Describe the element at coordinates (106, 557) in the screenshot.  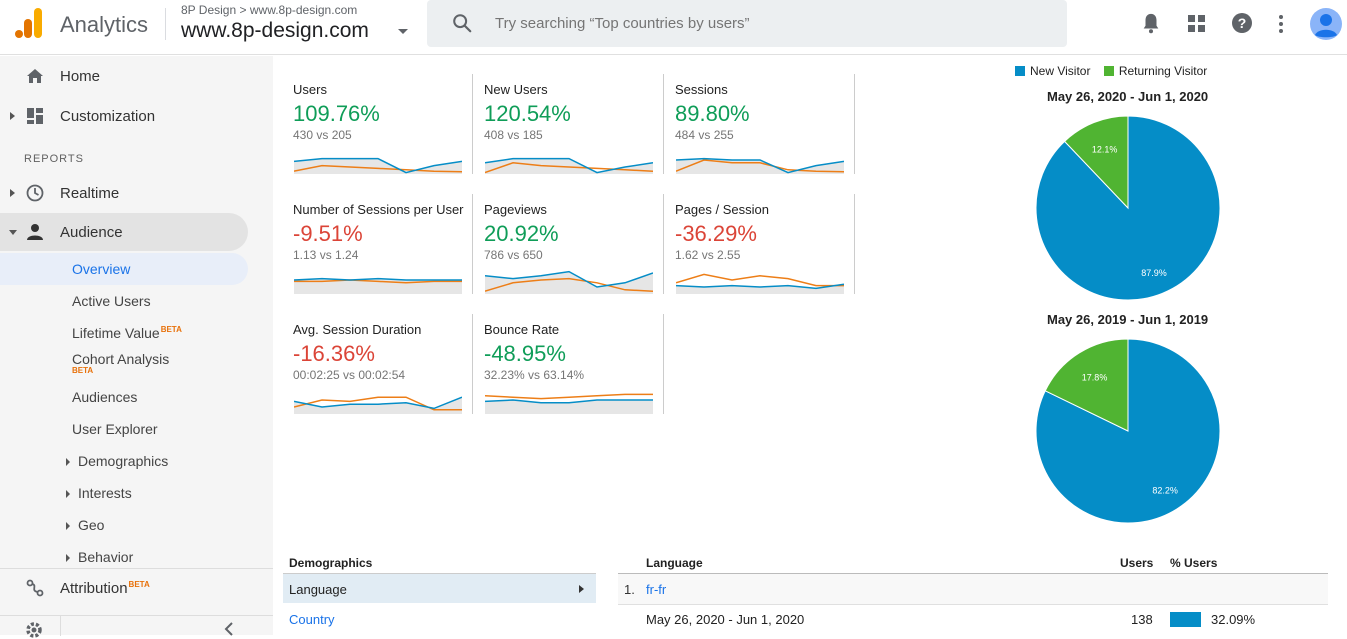
I see `sidebar-item-label: Behavior` at that location.